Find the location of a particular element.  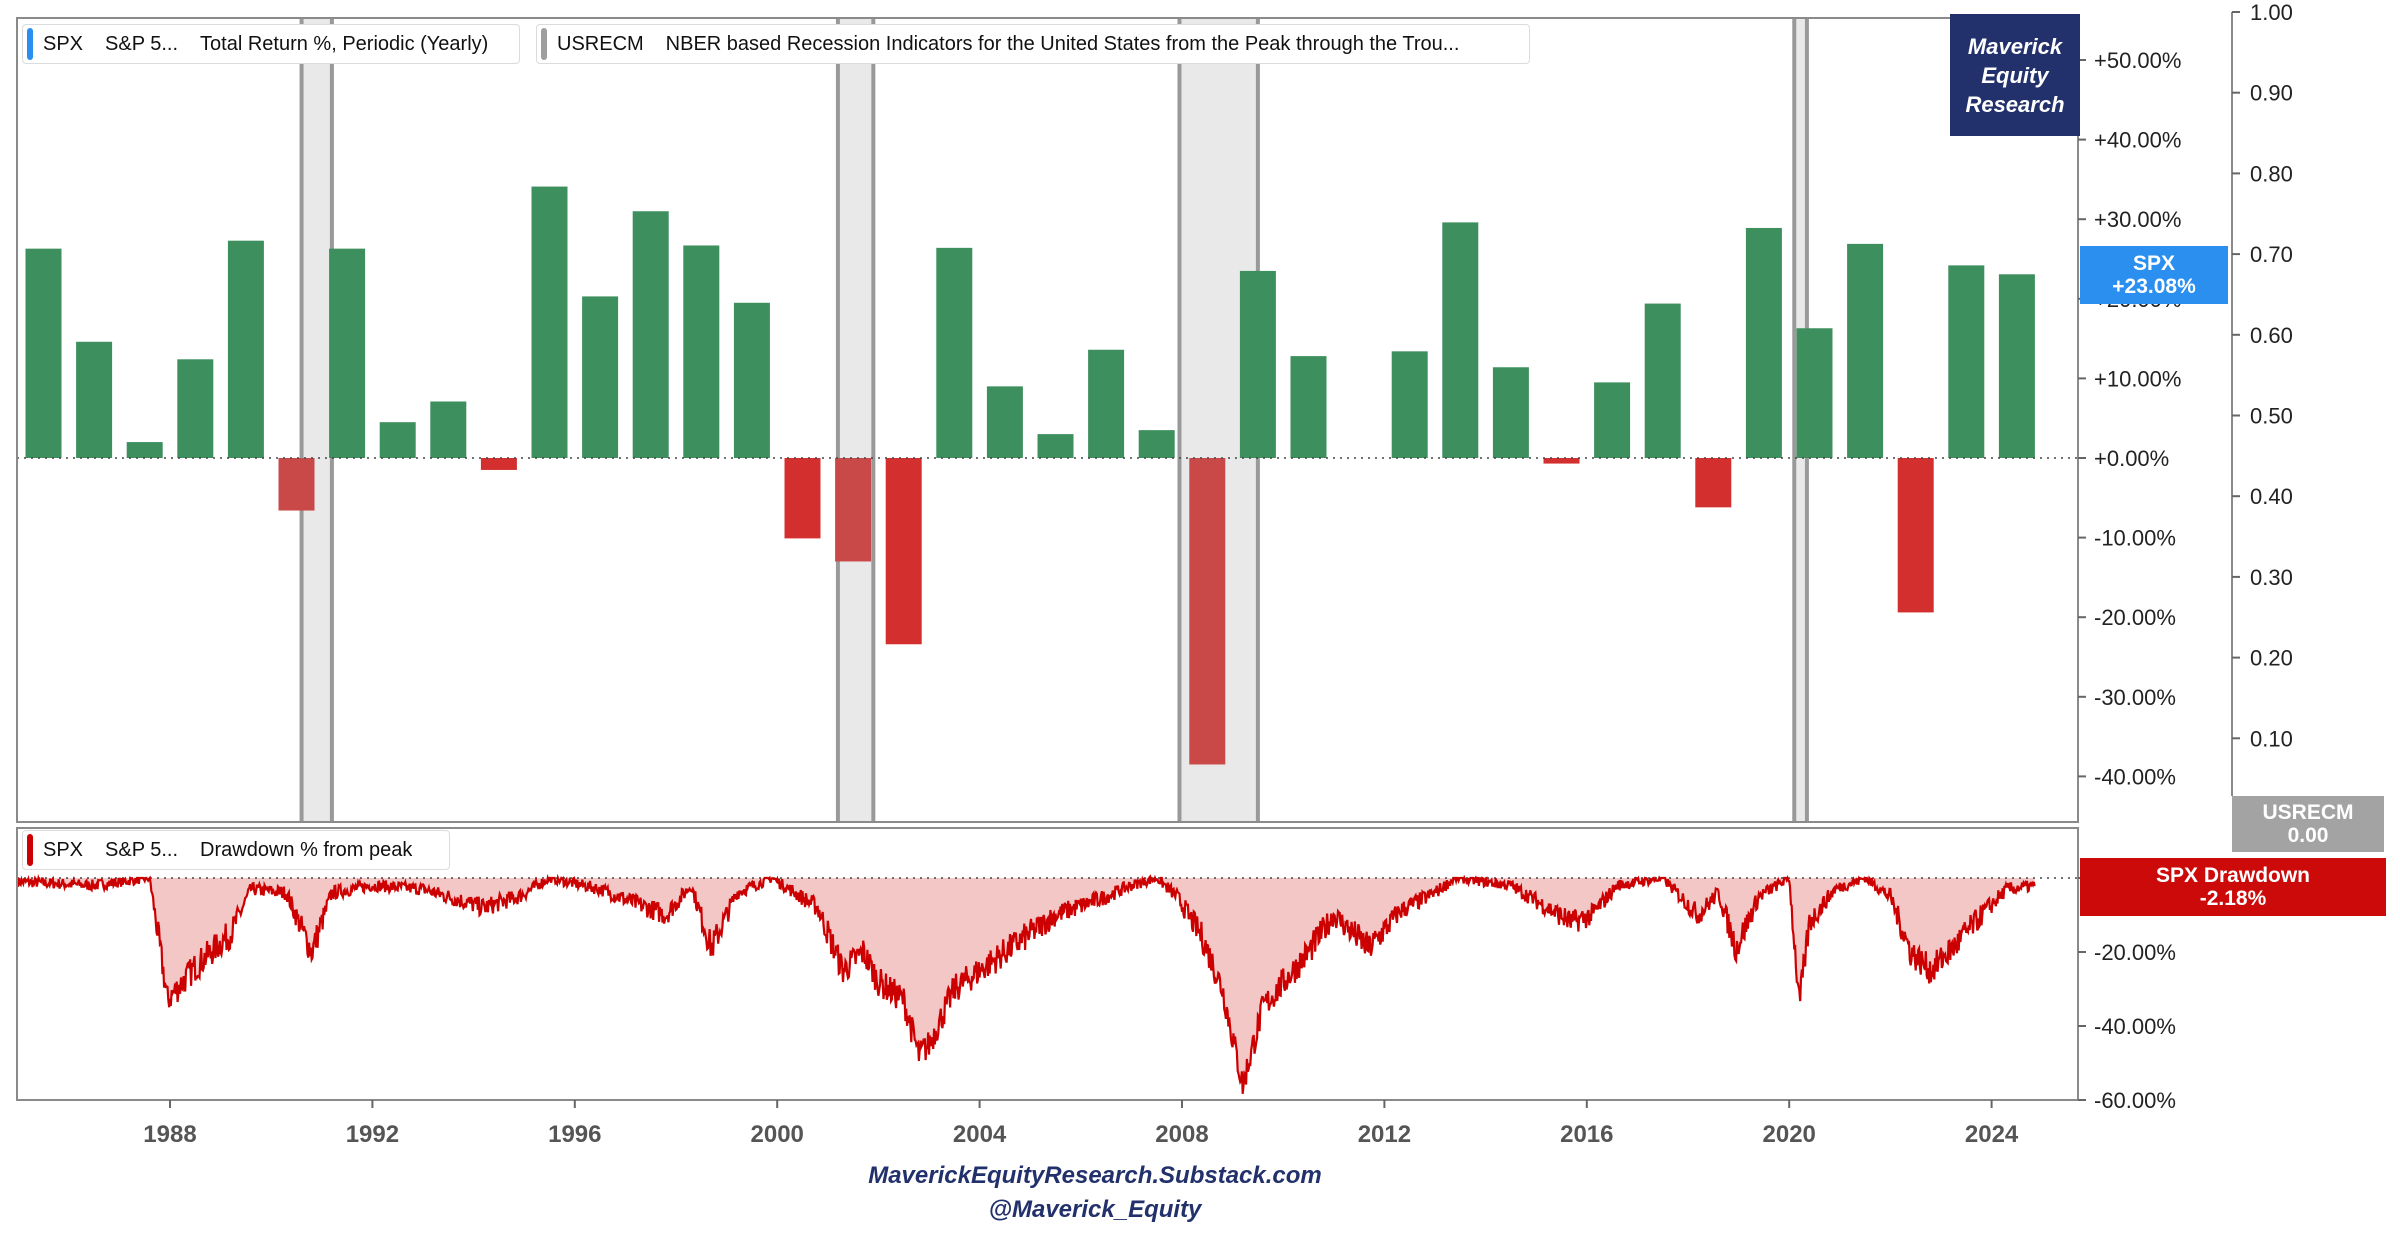

x-tick-label: 1996 is located at coordinates (574, 1134).